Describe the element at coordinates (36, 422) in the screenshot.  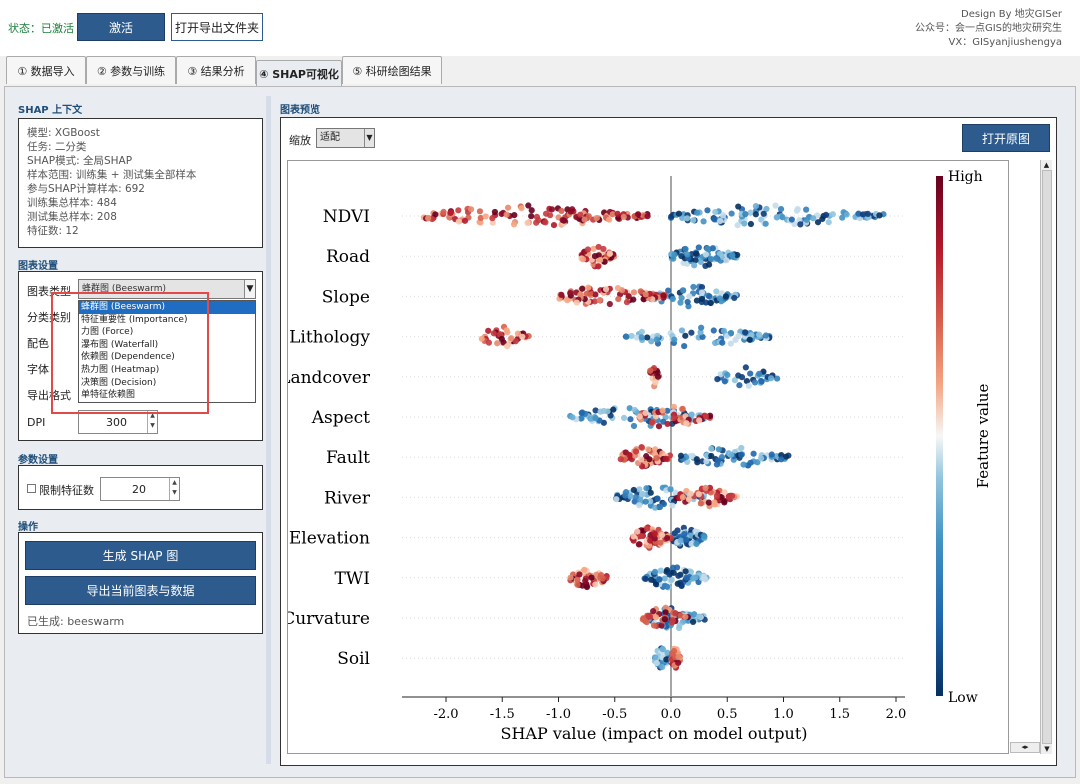
I see `dpi-label: DPI` at that location.